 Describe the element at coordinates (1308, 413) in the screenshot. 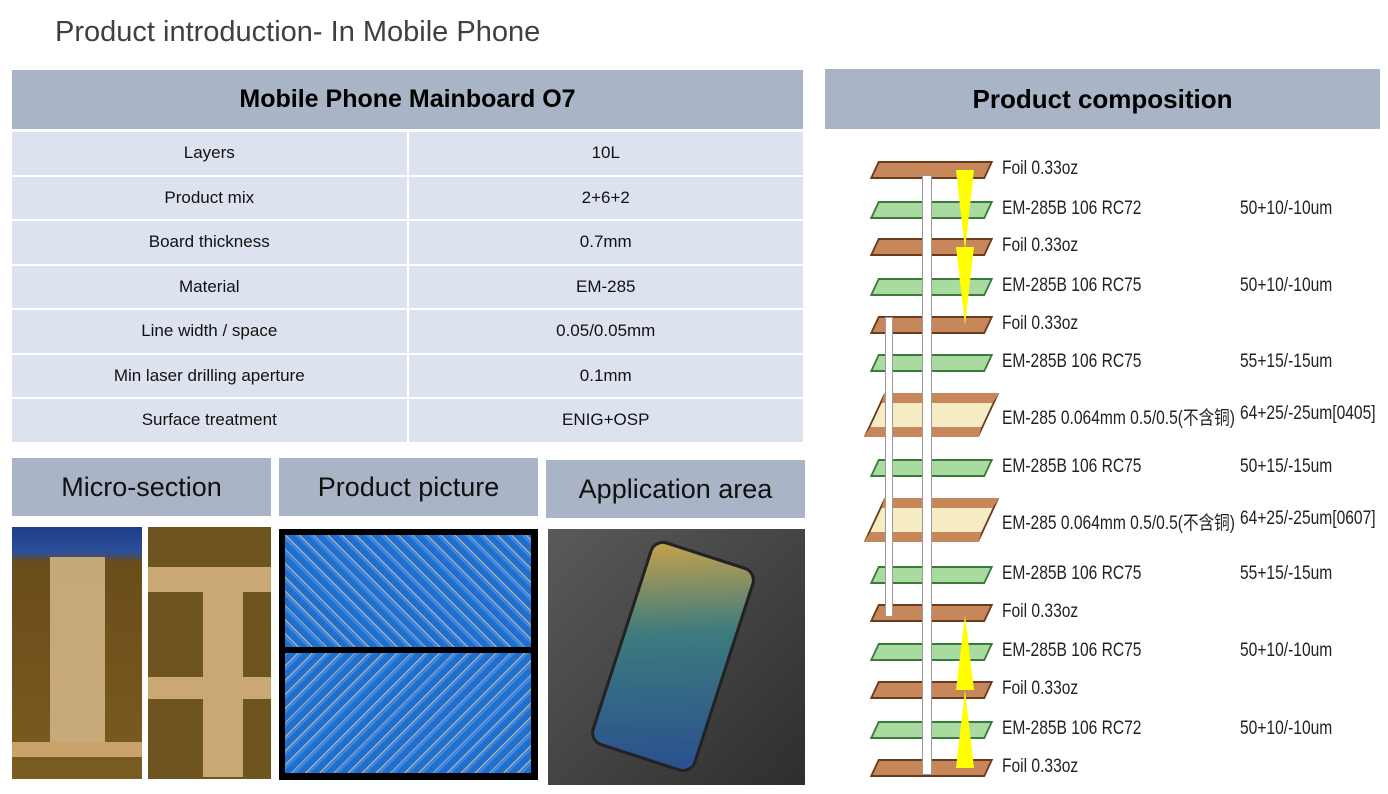

I see `layer-thickness: 64+25/-25um[0405]` at that location.